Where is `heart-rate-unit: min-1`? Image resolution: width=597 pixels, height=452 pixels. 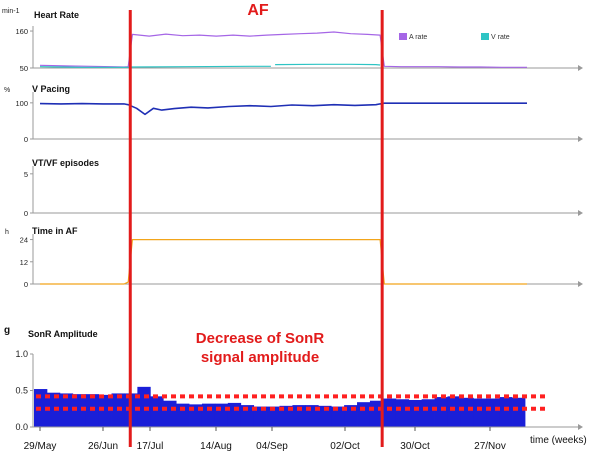 heart-rate-unit: min-1 is located at coordinates (11, 11).